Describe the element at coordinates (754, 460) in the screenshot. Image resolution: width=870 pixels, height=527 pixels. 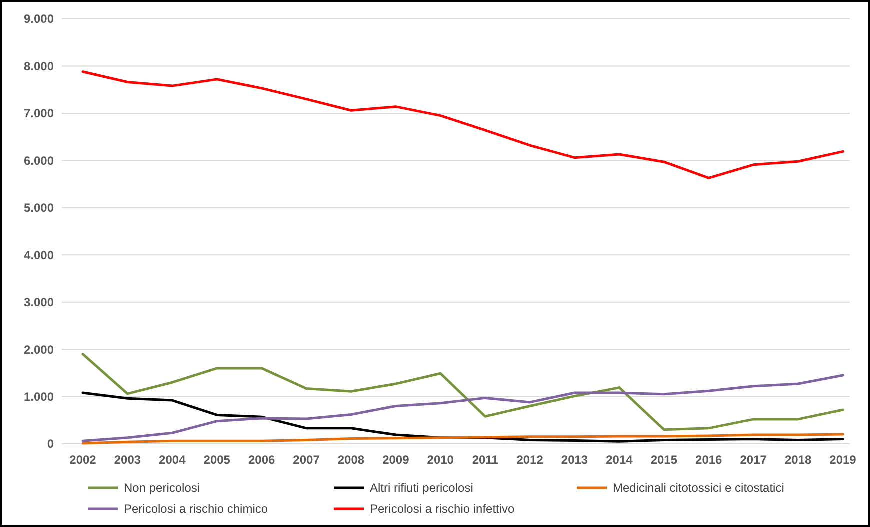
I see `x-tick-label: 2017` at that location.